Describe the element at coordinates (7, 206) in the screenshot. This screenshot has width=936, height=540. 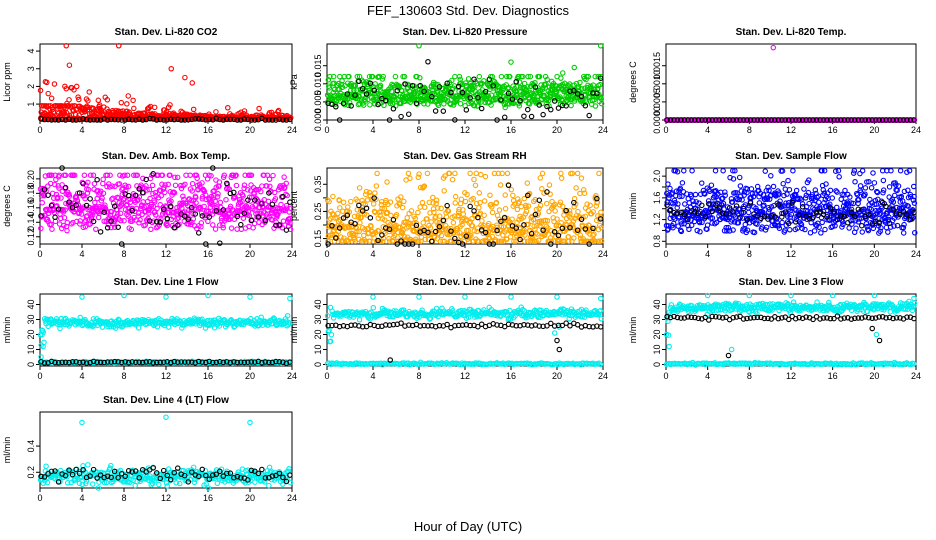
I see `y-axis-label: degrees C` at that location.